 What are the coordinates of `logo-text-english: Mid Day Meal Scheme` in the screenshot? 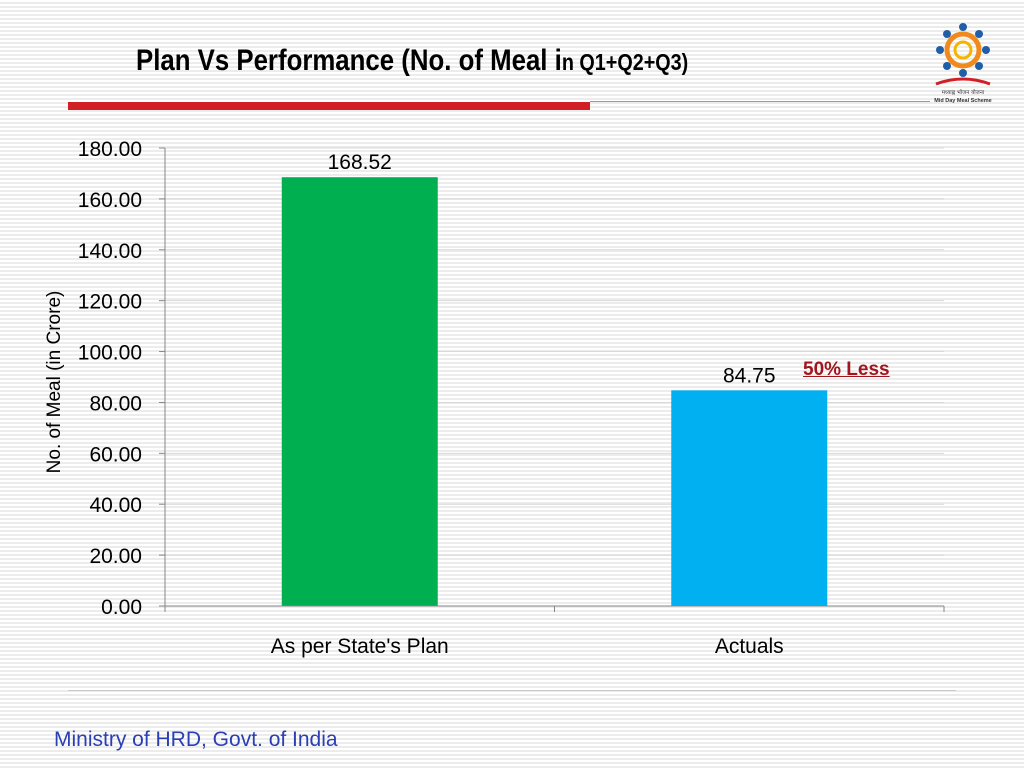 It's located at (962, 101).